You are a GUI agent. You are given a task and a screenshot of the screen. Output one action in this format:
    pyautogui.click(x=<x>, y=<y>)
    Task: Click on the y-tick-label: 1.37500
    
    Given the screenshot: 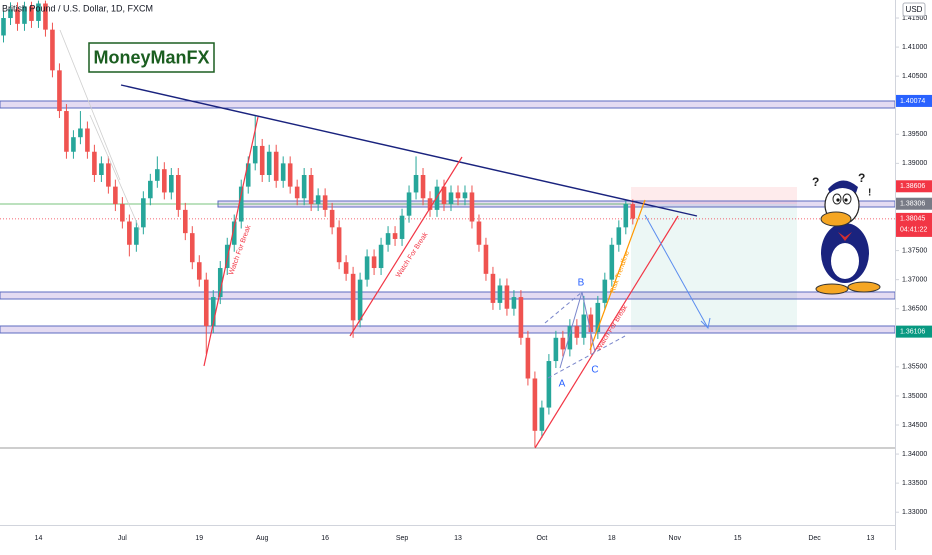 What is the action you would take?
    pyautogui.click(x=914, y=250)
    